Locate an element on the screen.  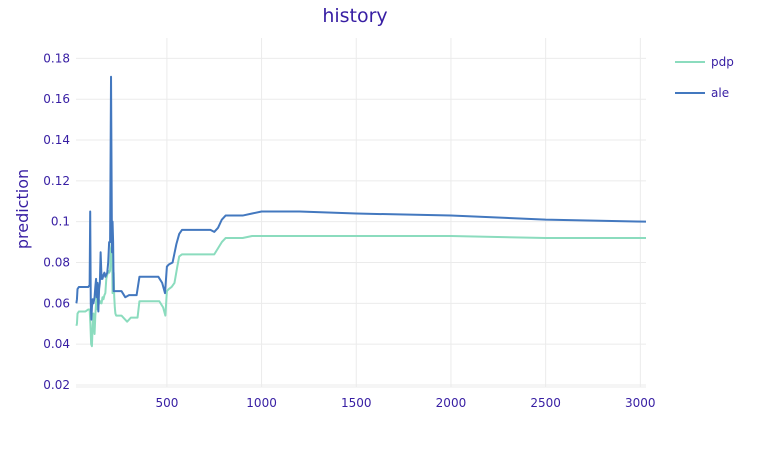
x-tick-label: 500 is located at coordinates (166, 403).